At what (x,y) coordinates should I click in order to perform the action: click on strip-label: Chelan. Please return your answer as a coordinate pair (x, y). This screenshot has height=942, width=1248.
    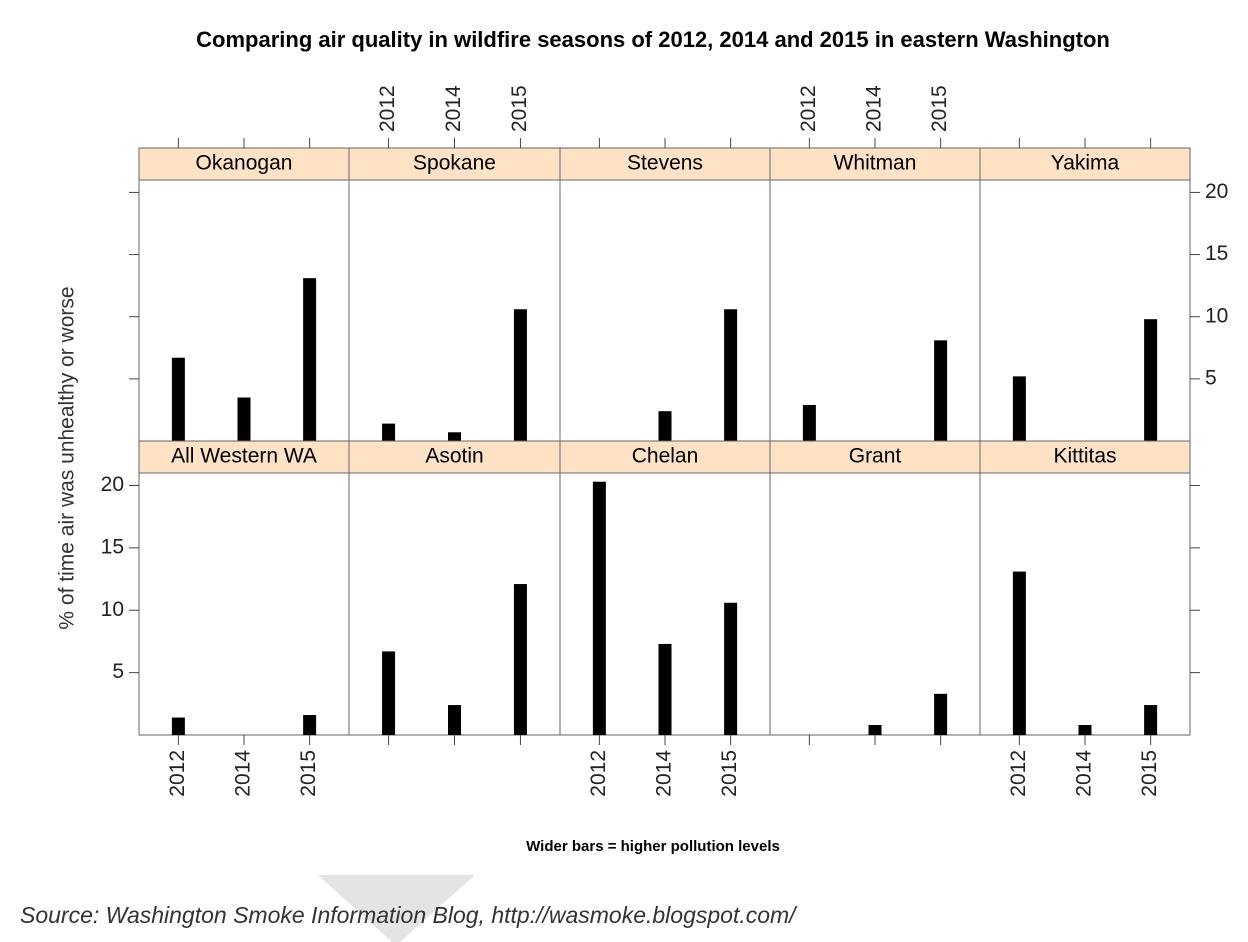
    Looking at the image, I should click on (665, 456).